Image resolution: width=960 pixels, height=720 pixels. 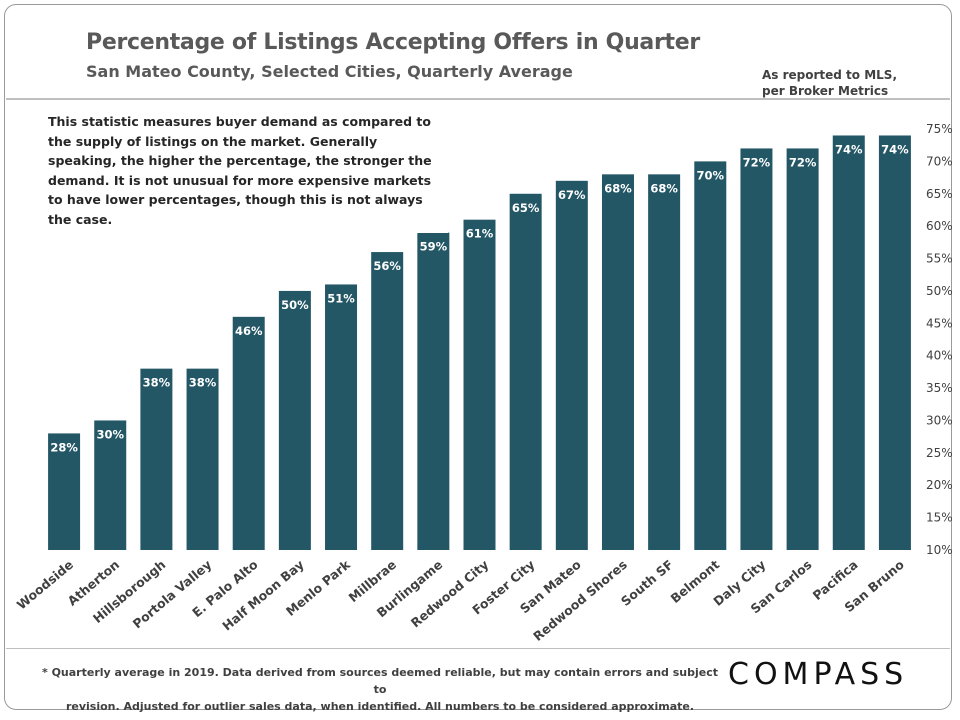 I want to click on footer-divider, so click(x=478, y=648).